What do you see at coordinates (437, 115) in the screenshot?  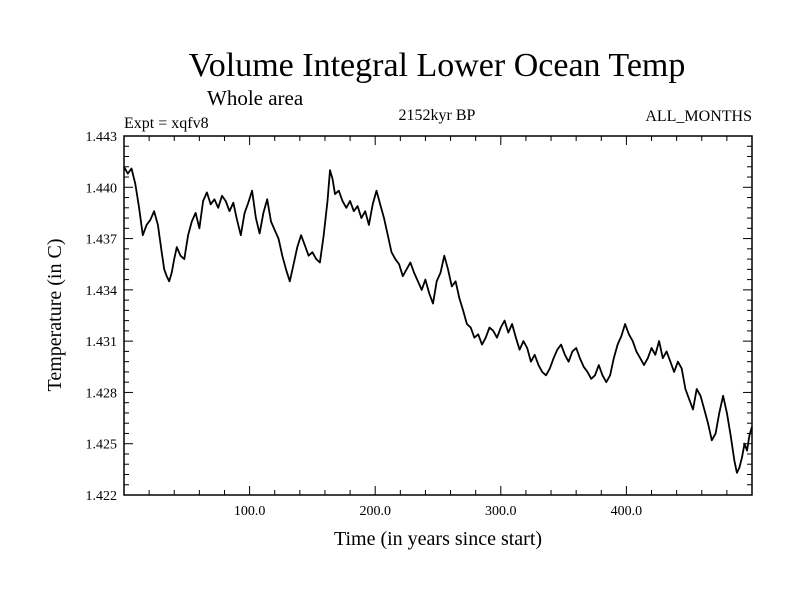 I see `period-label: 2152kyr BP` at bounding box center [437, 115].